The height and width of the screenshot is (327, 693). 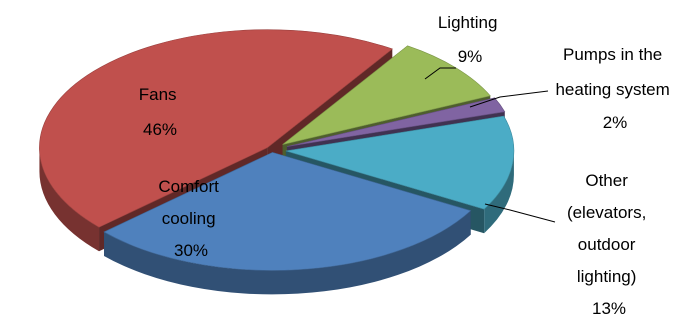 I want to click on leader-line-lighting, so click(x=440, y=73).